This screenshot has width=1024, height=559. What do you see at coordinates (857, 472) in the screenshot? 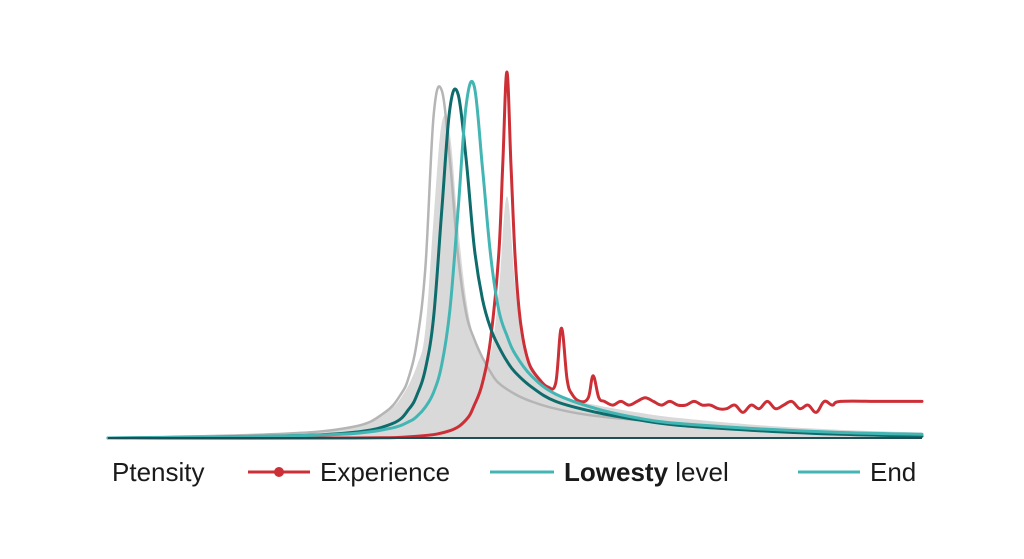
I see `legend-entry-end: End` at bounding box center [857, 472].